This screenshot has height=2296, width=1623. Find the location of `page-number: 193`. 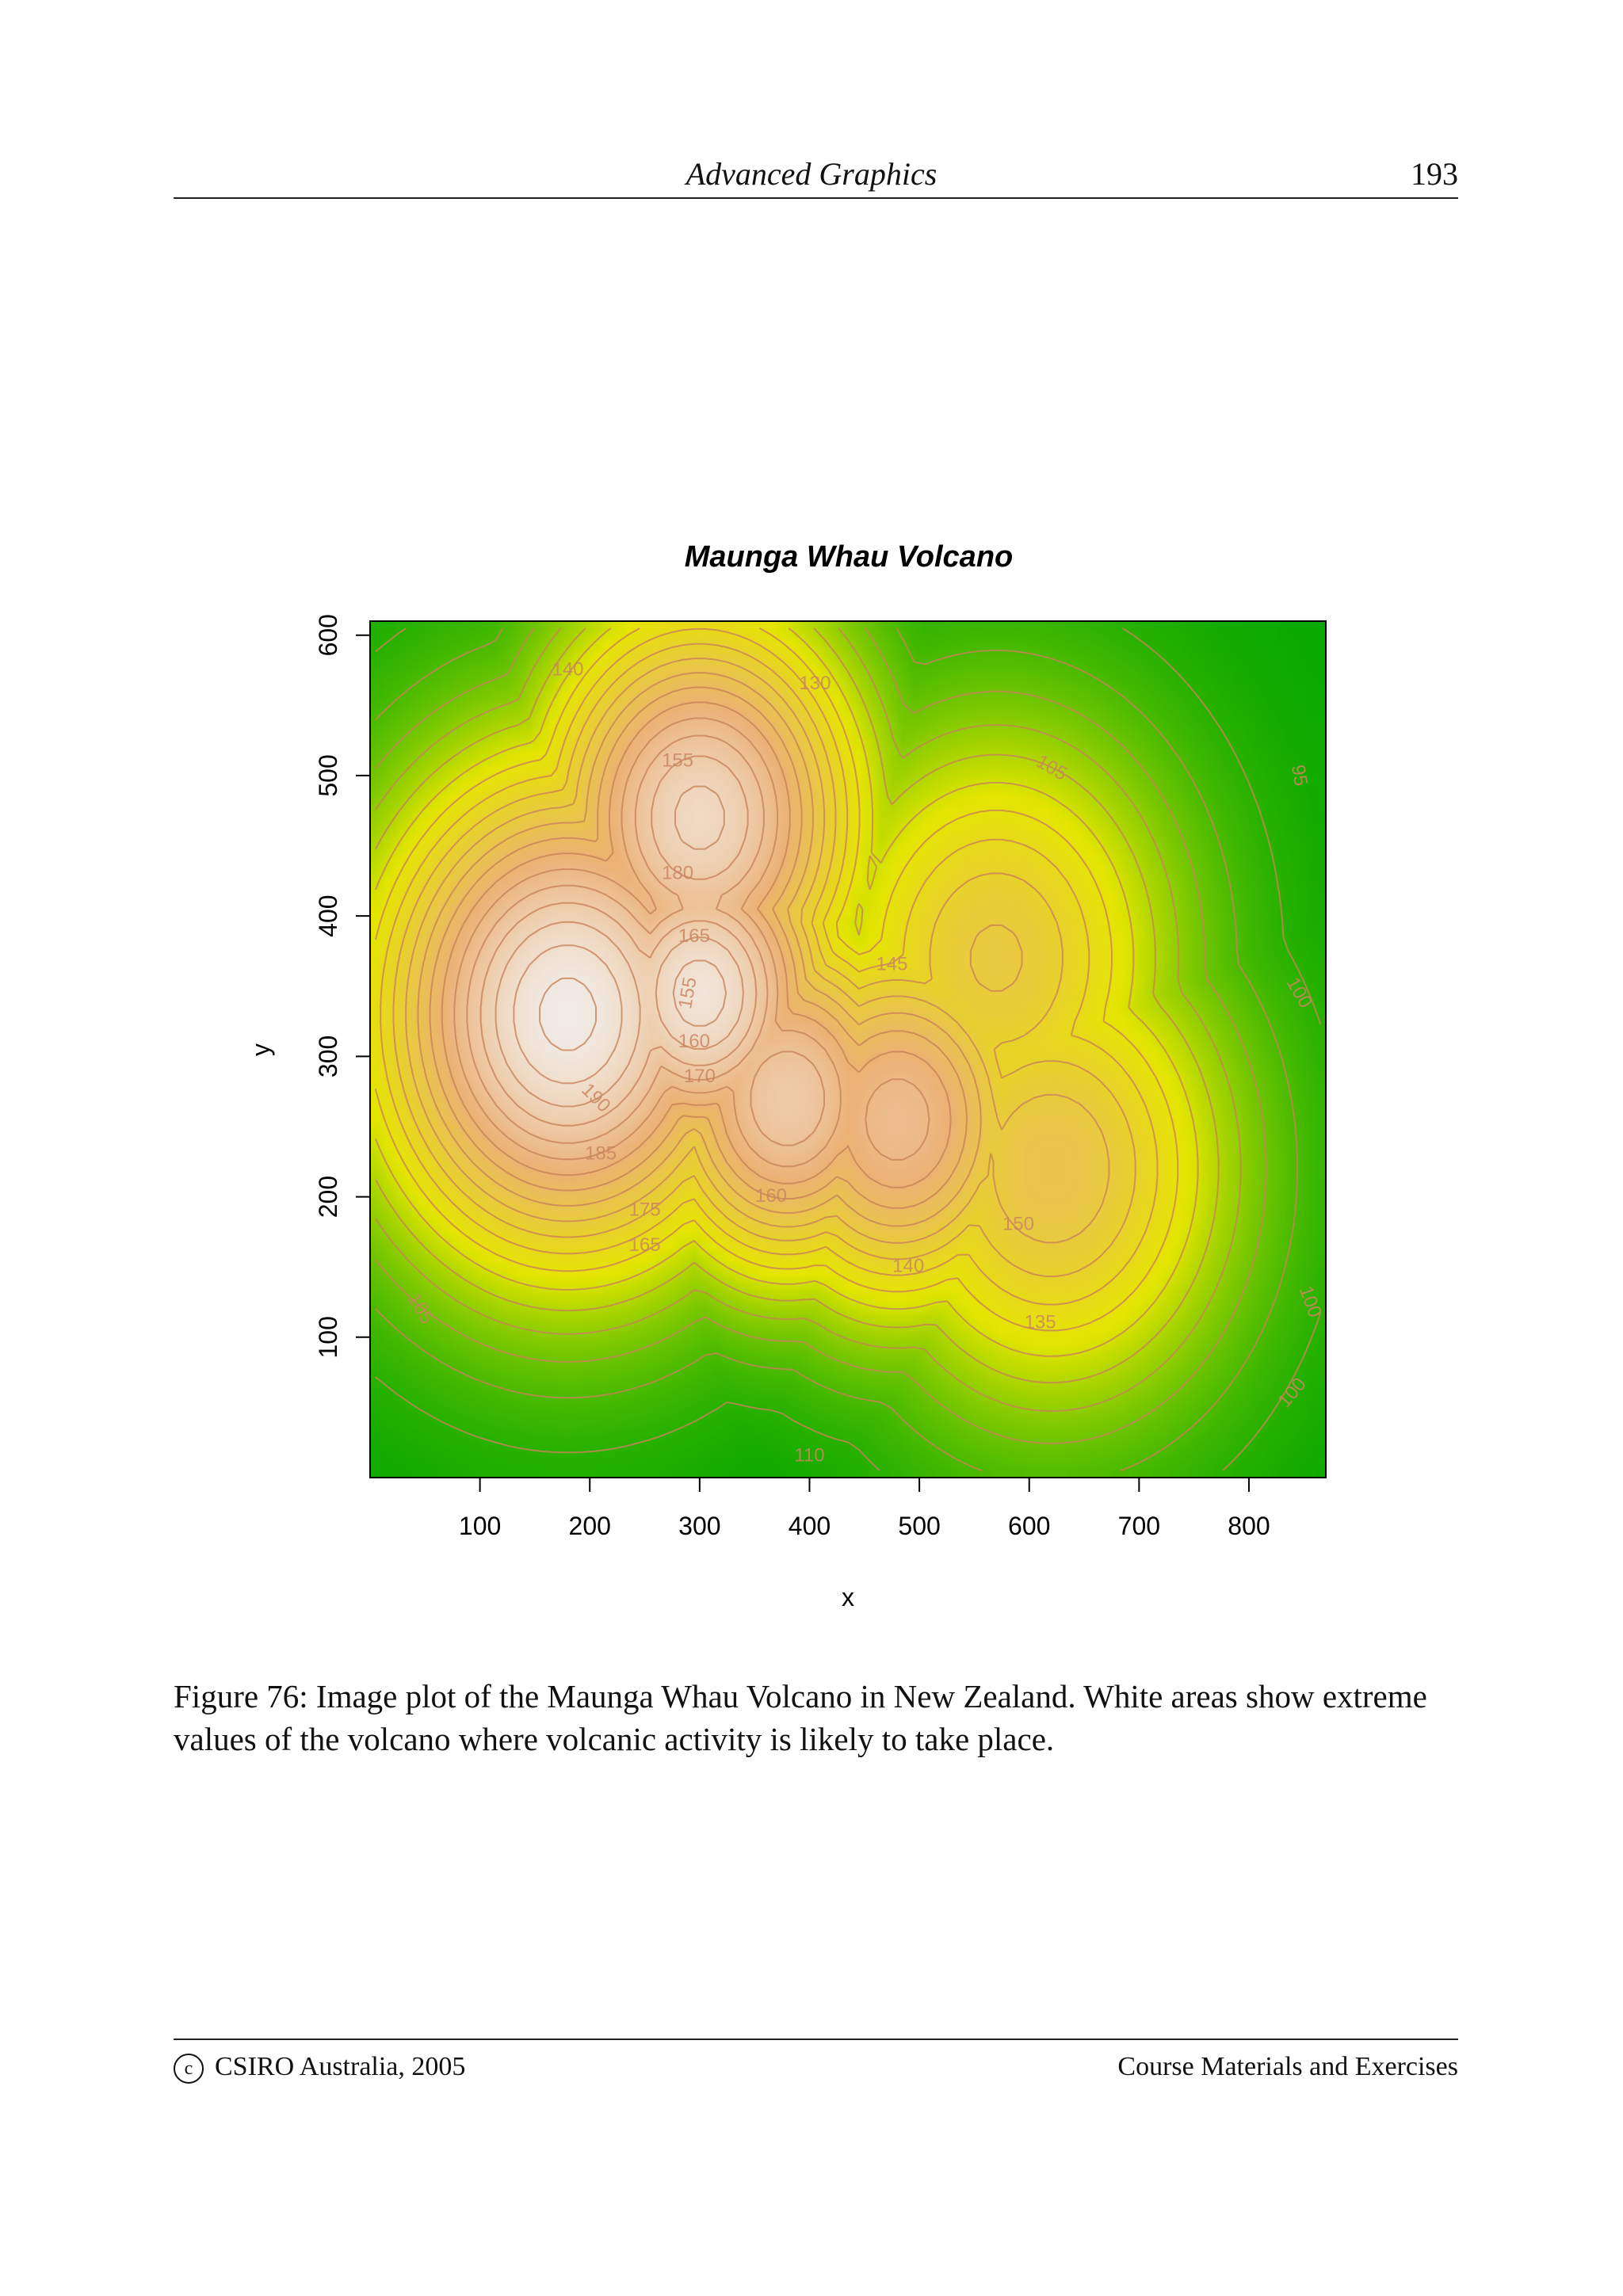

page-number: 193 is located at coordinates (1434, 174).